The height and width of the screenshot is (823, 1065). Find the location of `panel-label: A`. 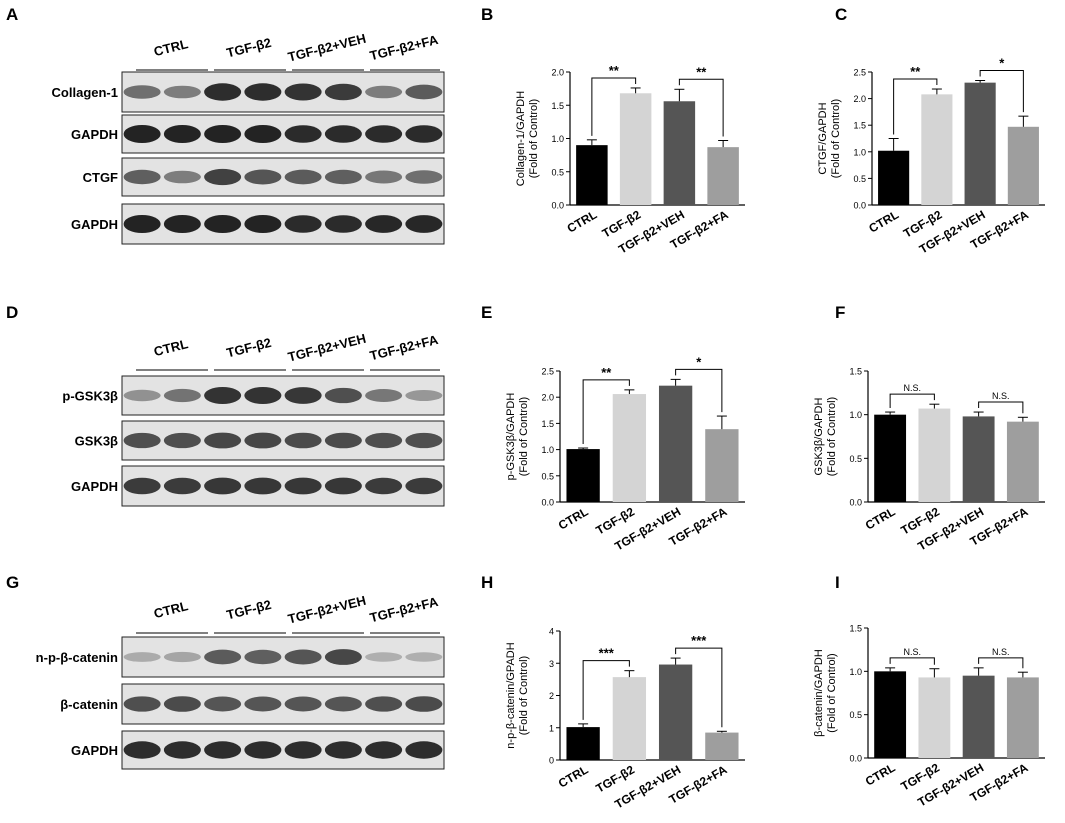

panel-label: A is located at coordinates (12, 14).